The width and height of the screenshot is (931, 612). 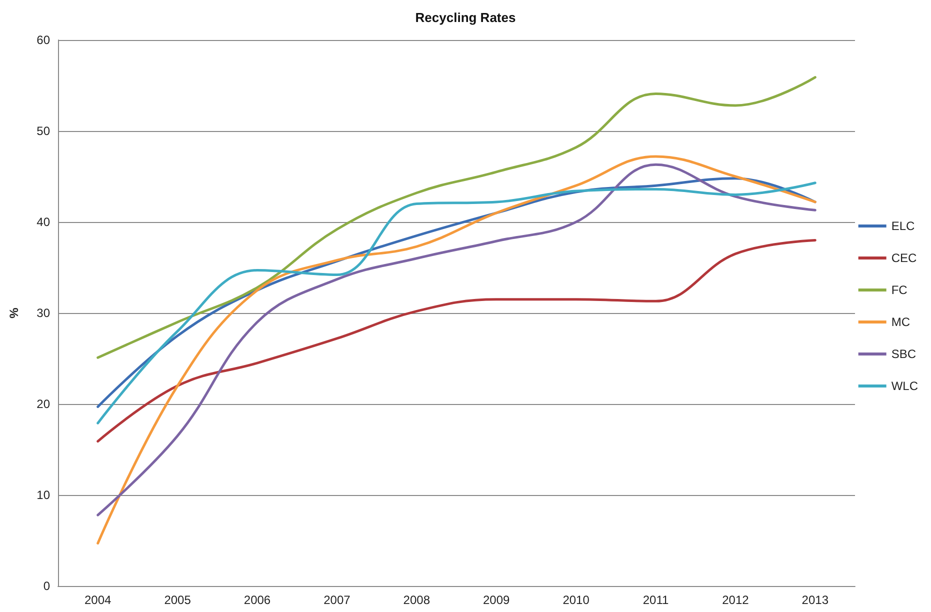 What do you see at coordinates (496, 600) in the screenshot?
I see `x-tick-label: 2009` at bounding box center [496, 600].